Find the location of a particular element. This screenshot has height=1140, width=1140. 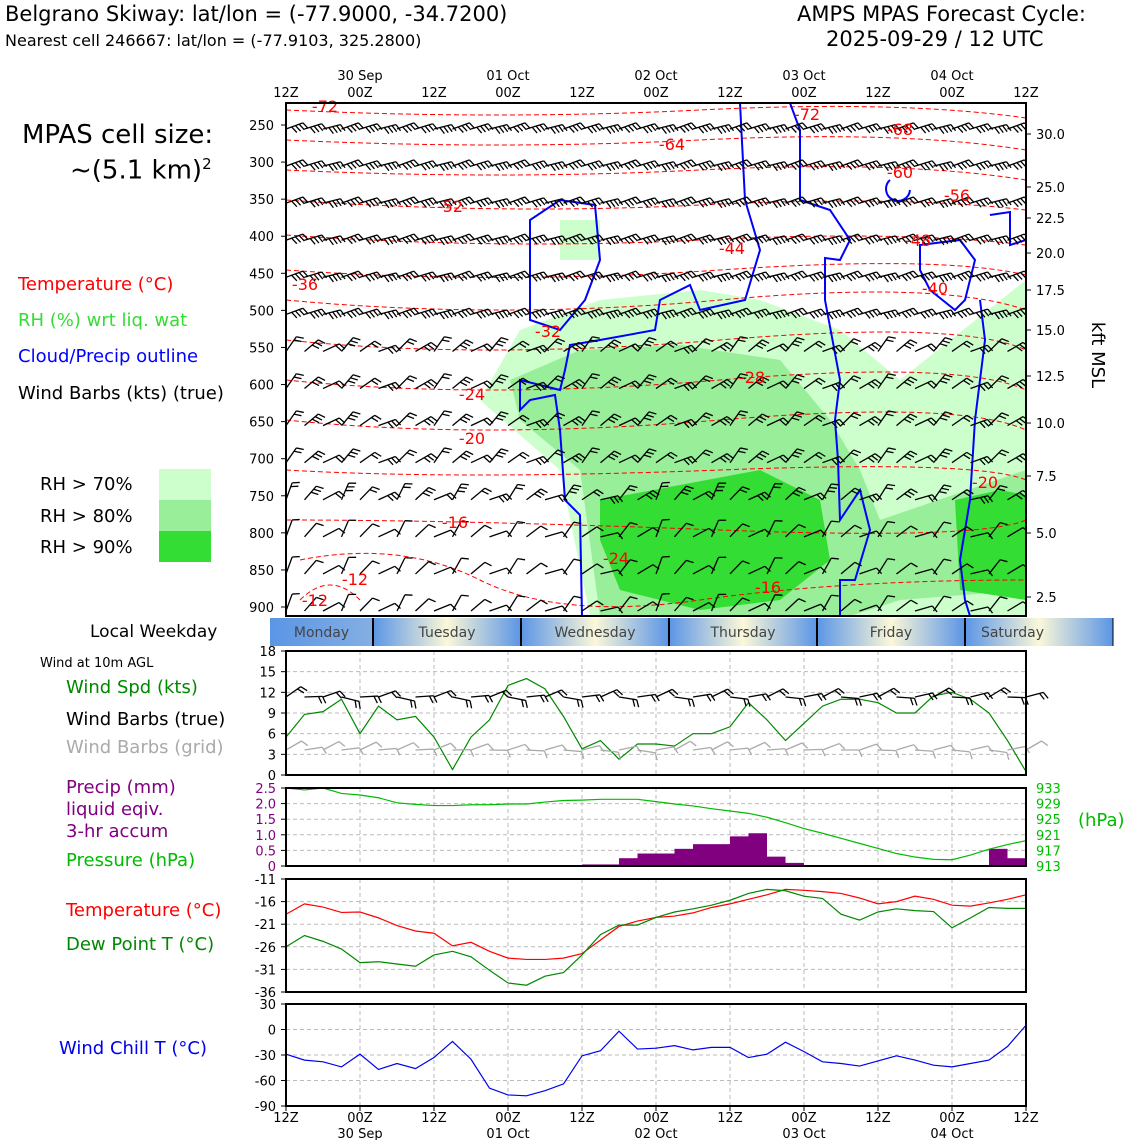

rh-key-80-label: RH > 80% is located at coordinates (86, 516).